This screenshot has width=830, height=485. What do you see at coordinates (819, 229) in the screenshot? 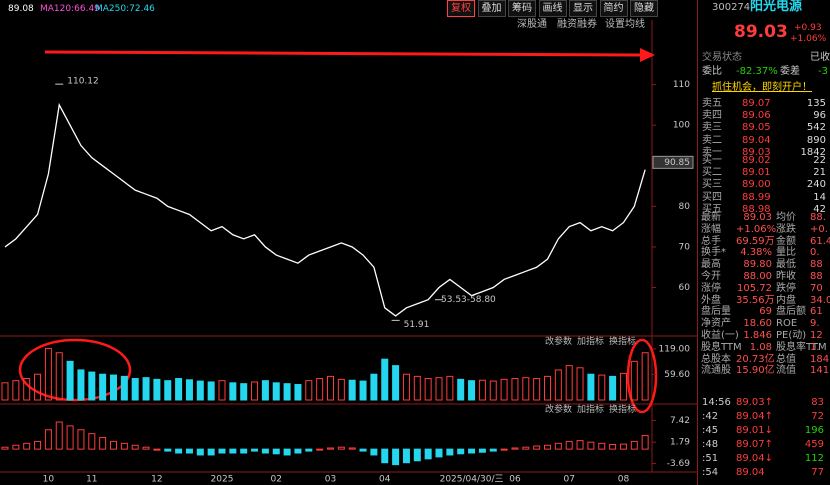
I see `stat-value: +0.` at bounding box center [819, 229].